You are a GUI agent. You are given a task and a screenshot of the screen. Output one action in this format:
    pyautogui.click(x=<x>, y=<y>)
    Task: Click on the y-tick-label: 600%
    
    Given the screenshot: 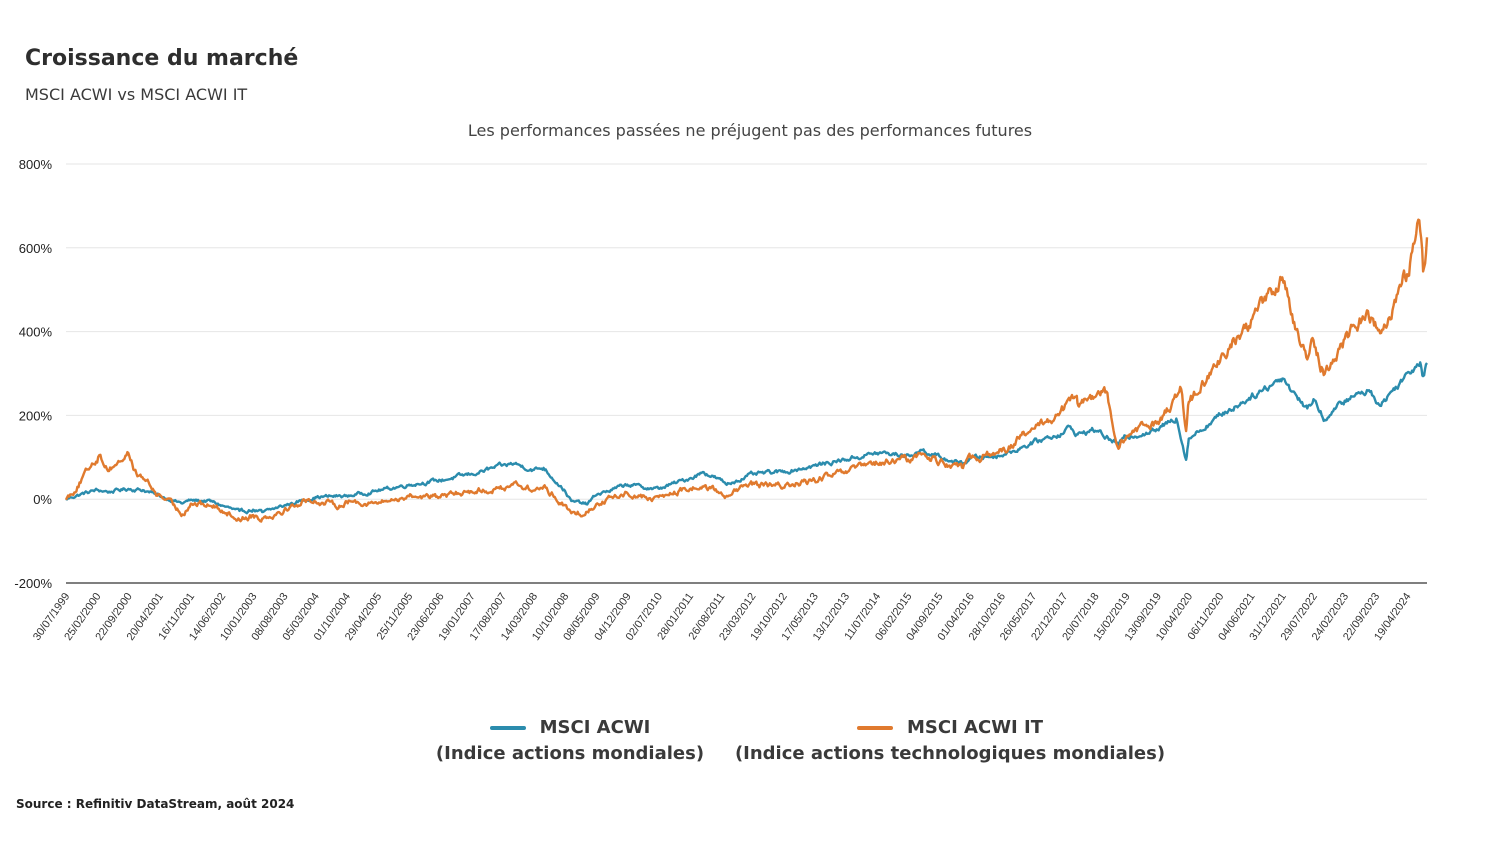 What is the action you would take?
    pyautogui.click(x=36, y=248)
    